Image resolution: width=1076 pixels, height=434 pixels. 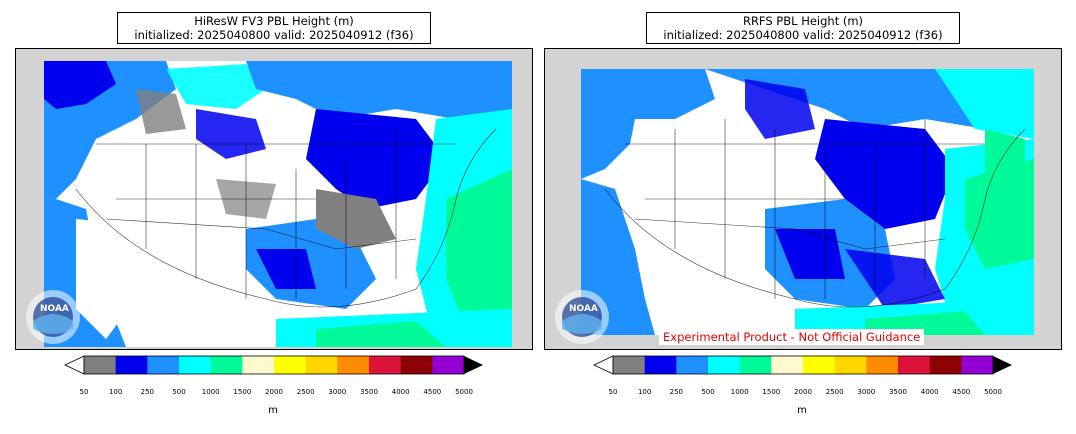 I want to click on left-colorbar-tick-label: 2500, so click(x=305, y=392).